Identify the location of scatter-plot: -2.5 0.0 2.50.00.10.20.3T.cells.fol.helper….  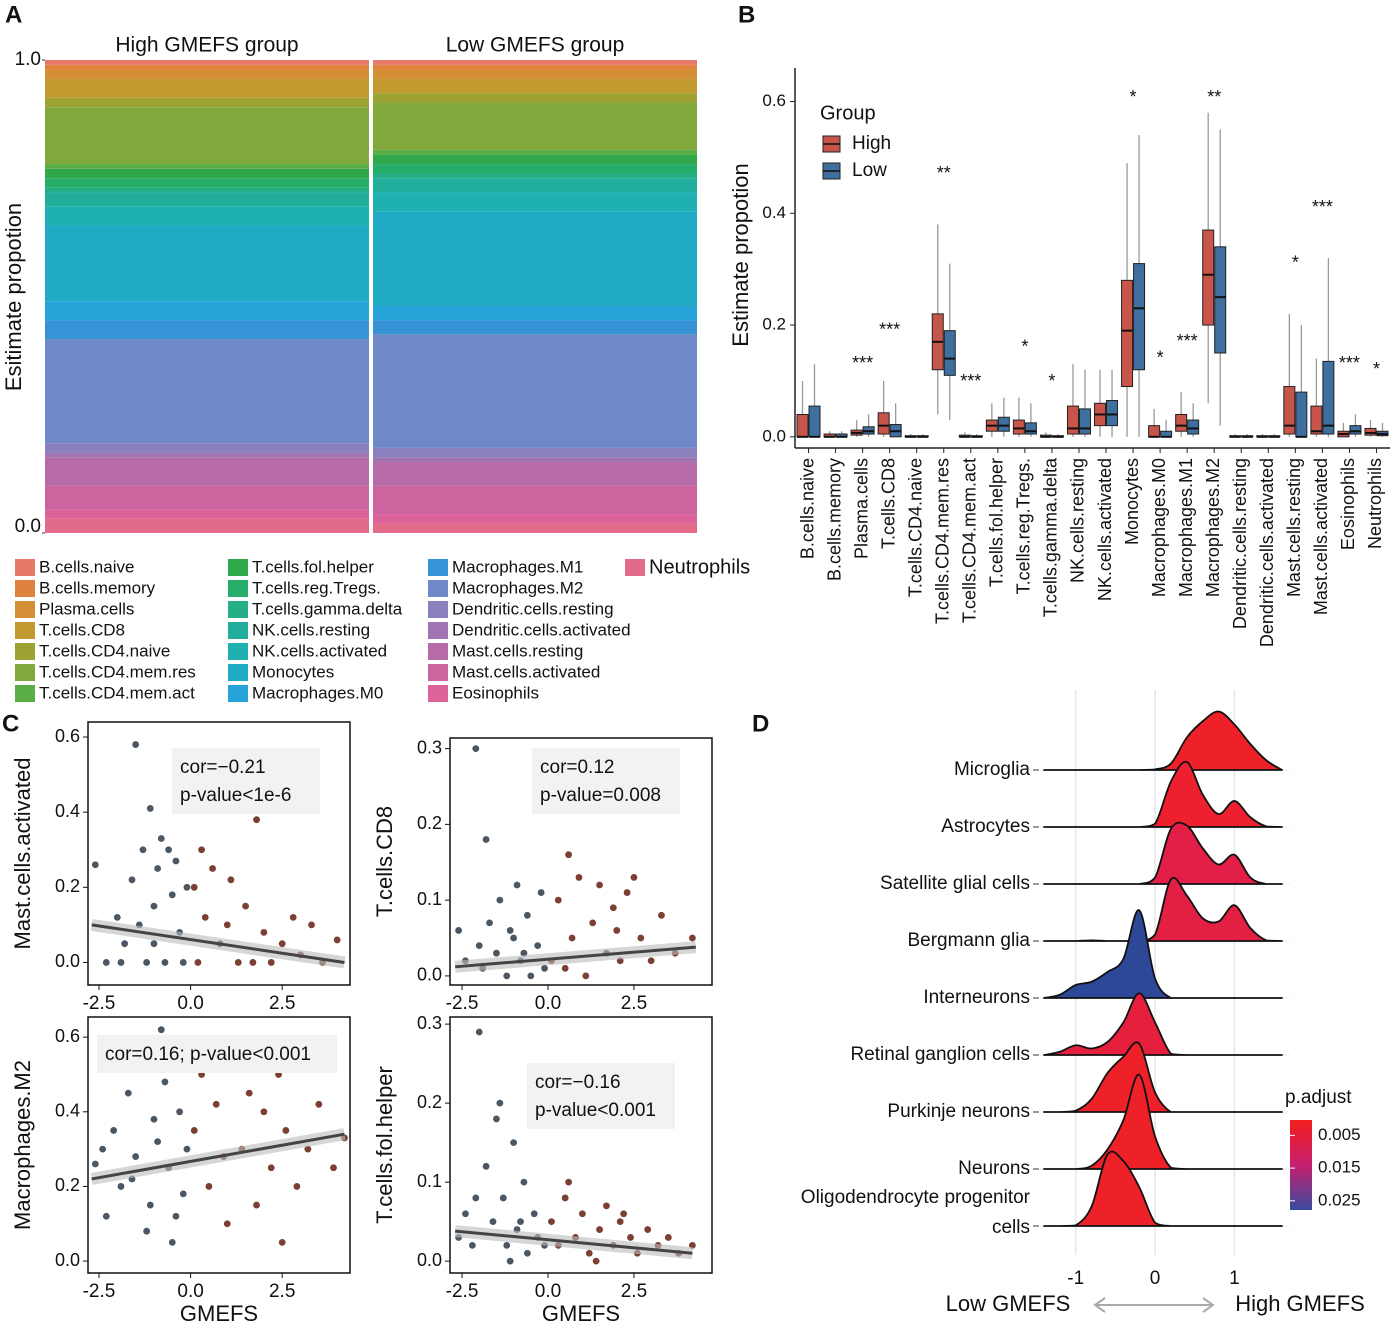
(542, 1169).